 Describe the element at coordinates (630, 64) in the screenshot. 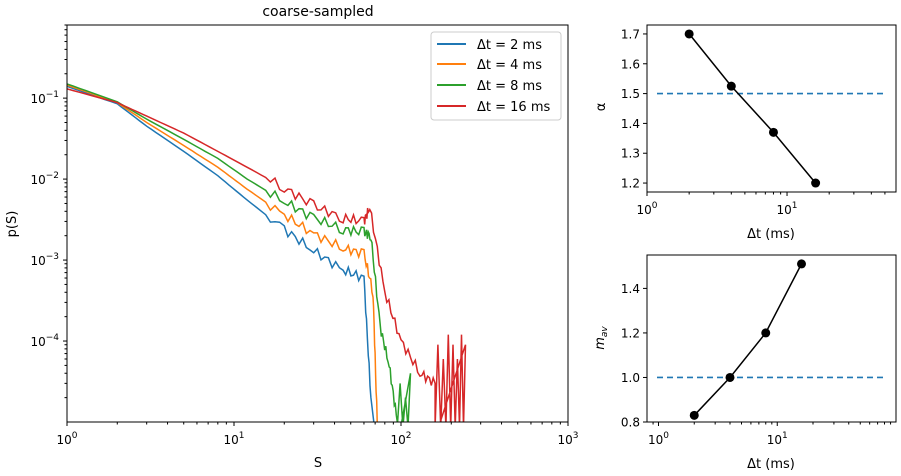

I see `alpha-y-tick-label-4: 1.6` at that location.